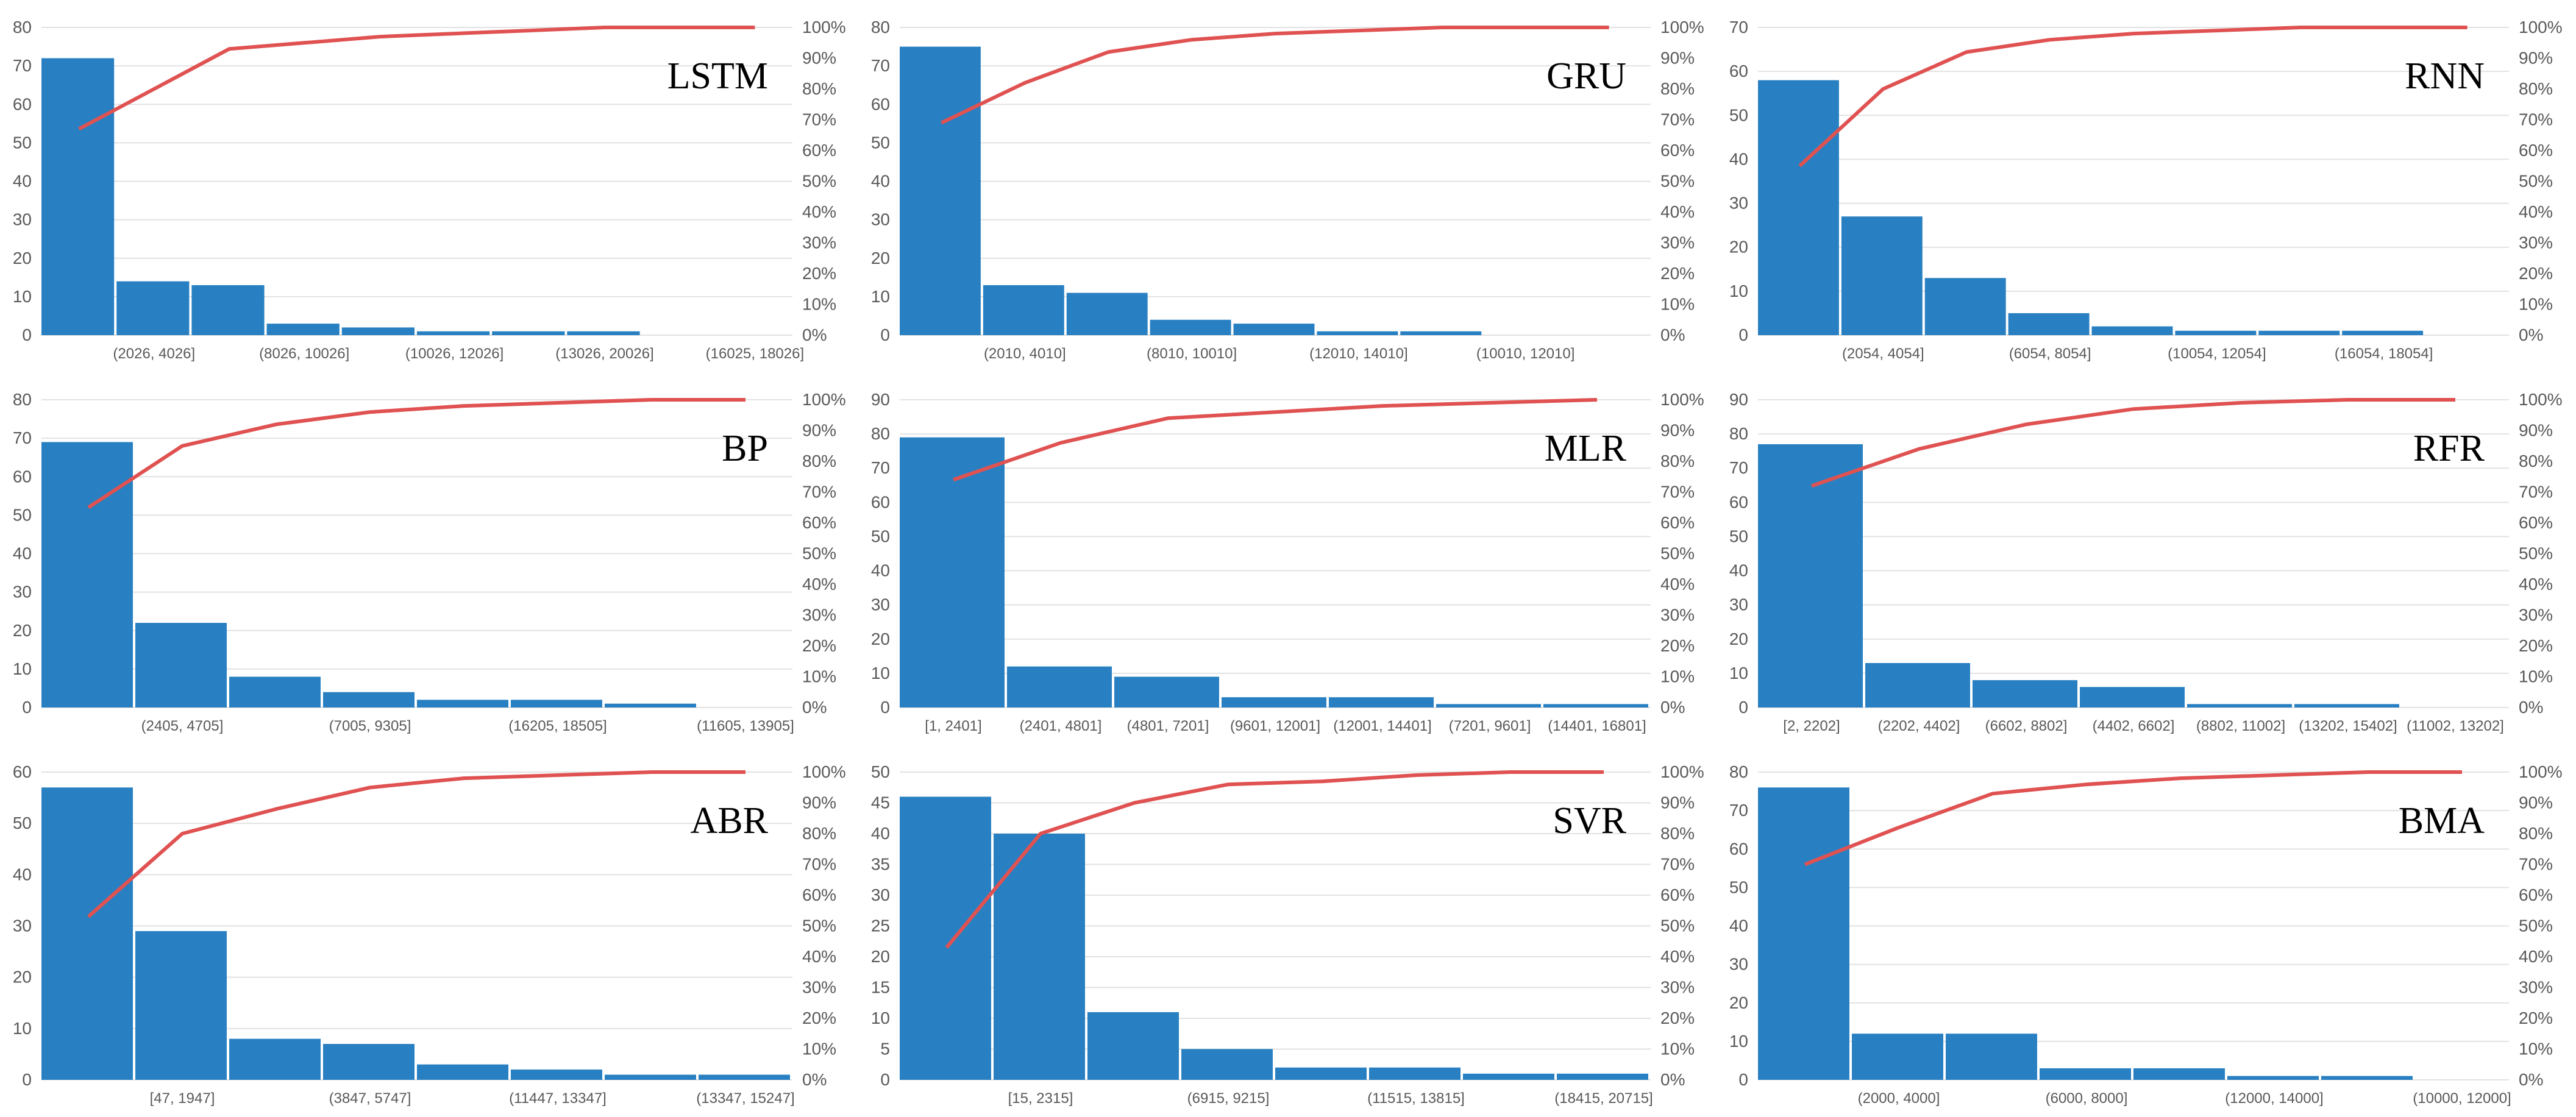  Describe the element at coordinates (2455, 726) in the screenshot. I see `x-tick-label: (11002, 13202]` at that location.